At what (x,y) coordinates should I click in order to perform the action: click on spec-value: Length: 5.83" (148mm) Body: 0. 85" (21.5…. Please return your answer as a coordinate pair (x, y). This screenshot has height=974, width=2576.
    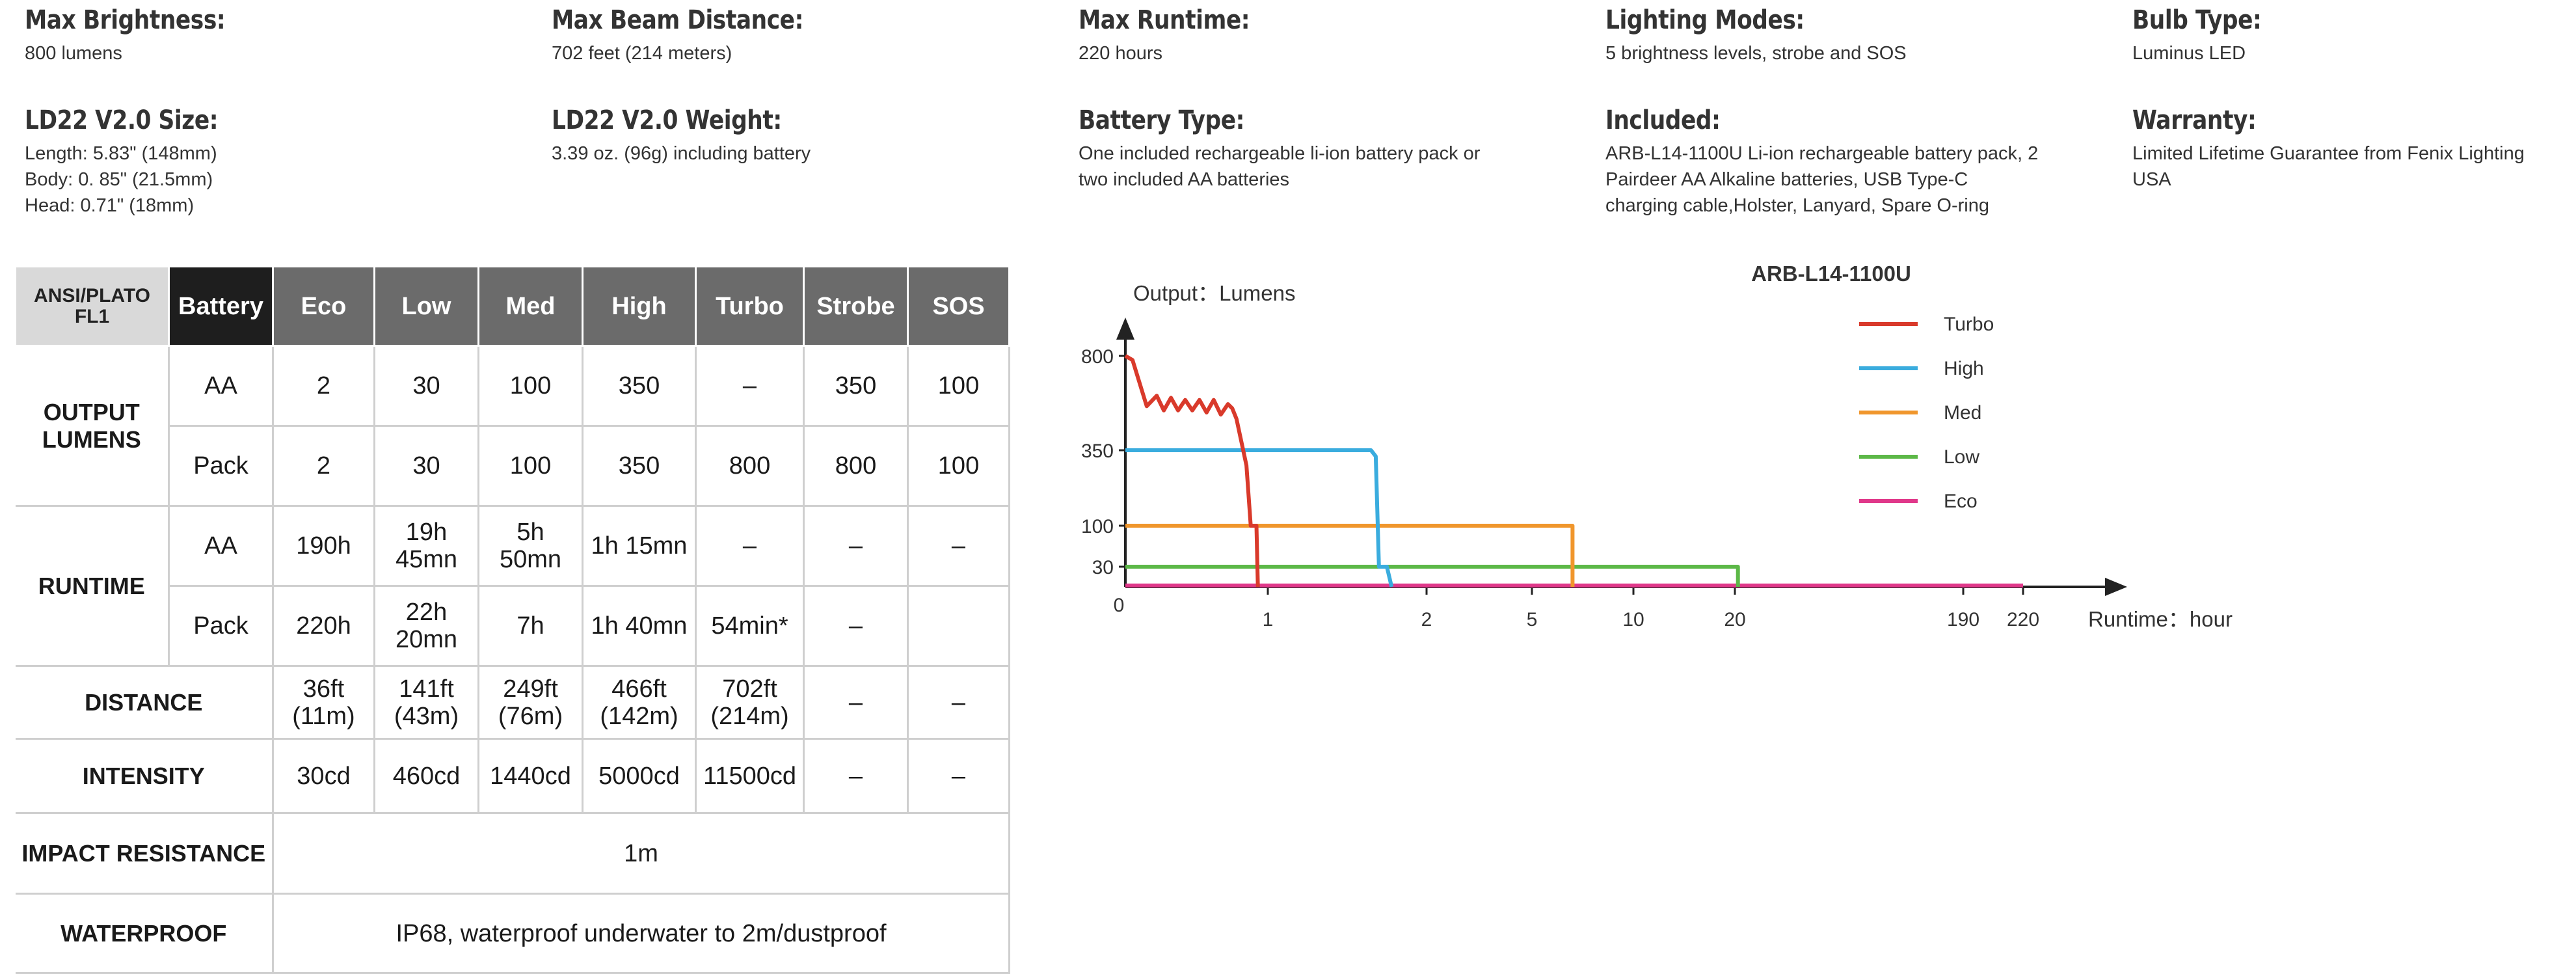
    Looking at the image, I should click on (121, 179).